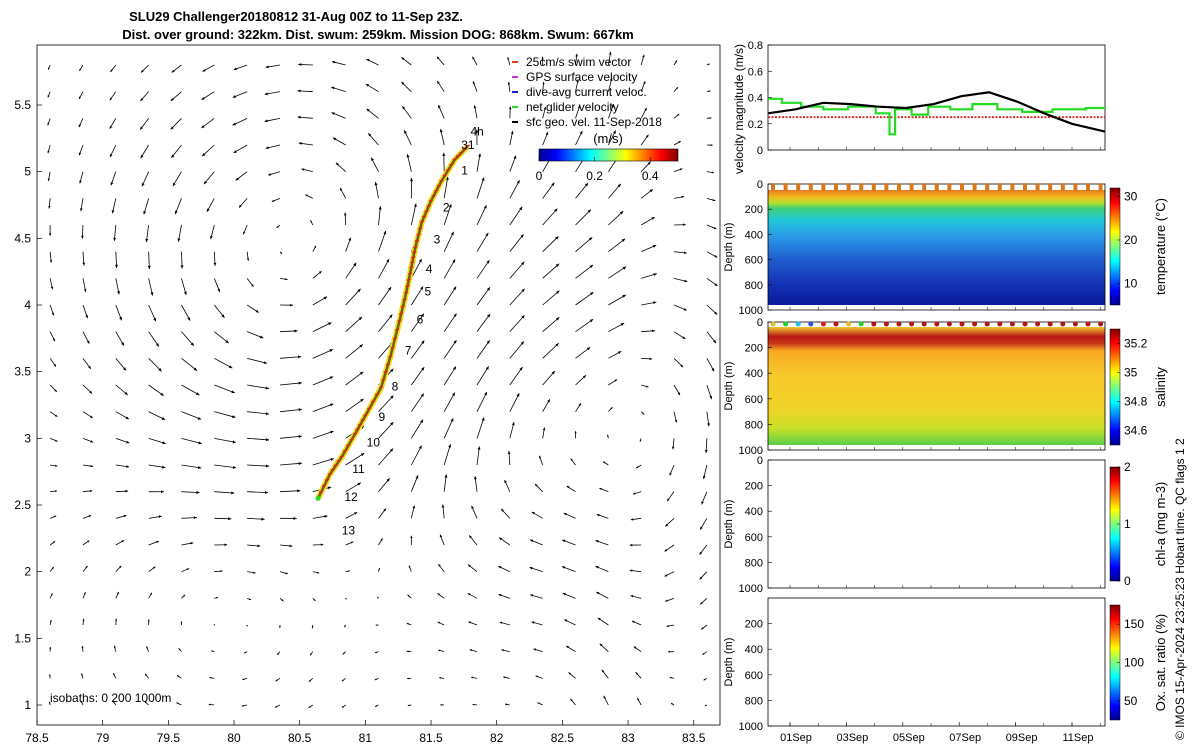  Describe the element at coordinates (349, 530) in the screenshot. I see `day-label: 13` at that location.